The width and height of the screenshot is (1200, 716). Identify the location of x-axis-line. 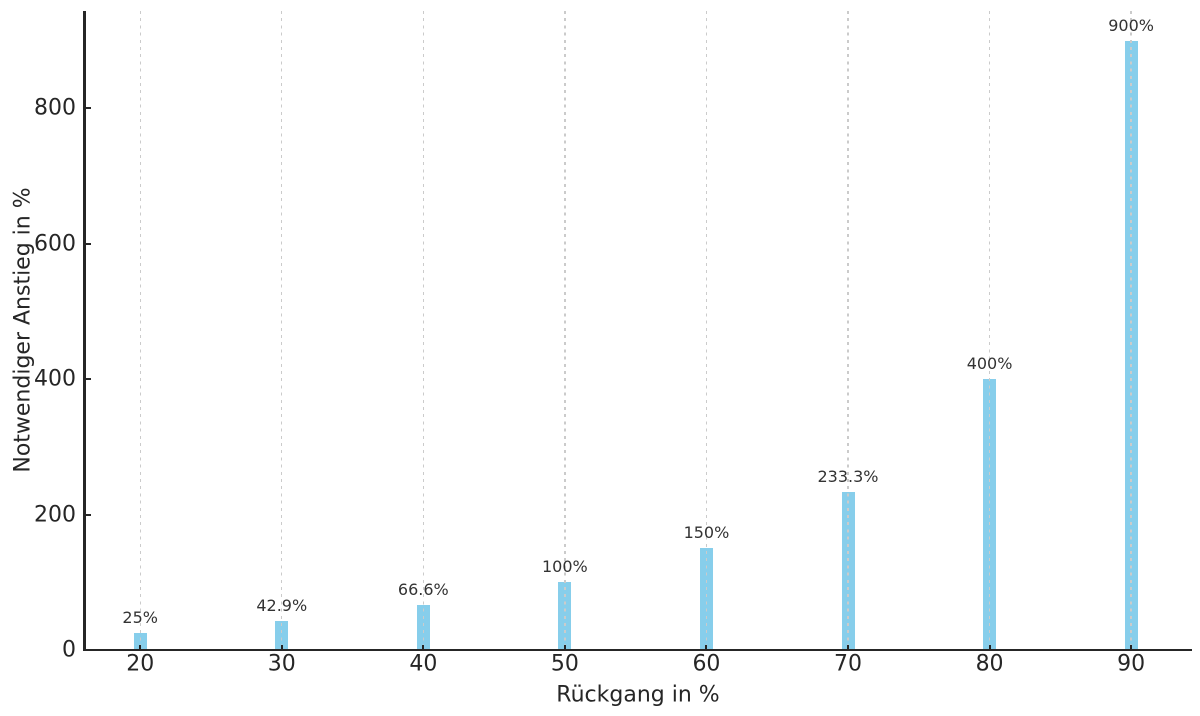
(637, 650).